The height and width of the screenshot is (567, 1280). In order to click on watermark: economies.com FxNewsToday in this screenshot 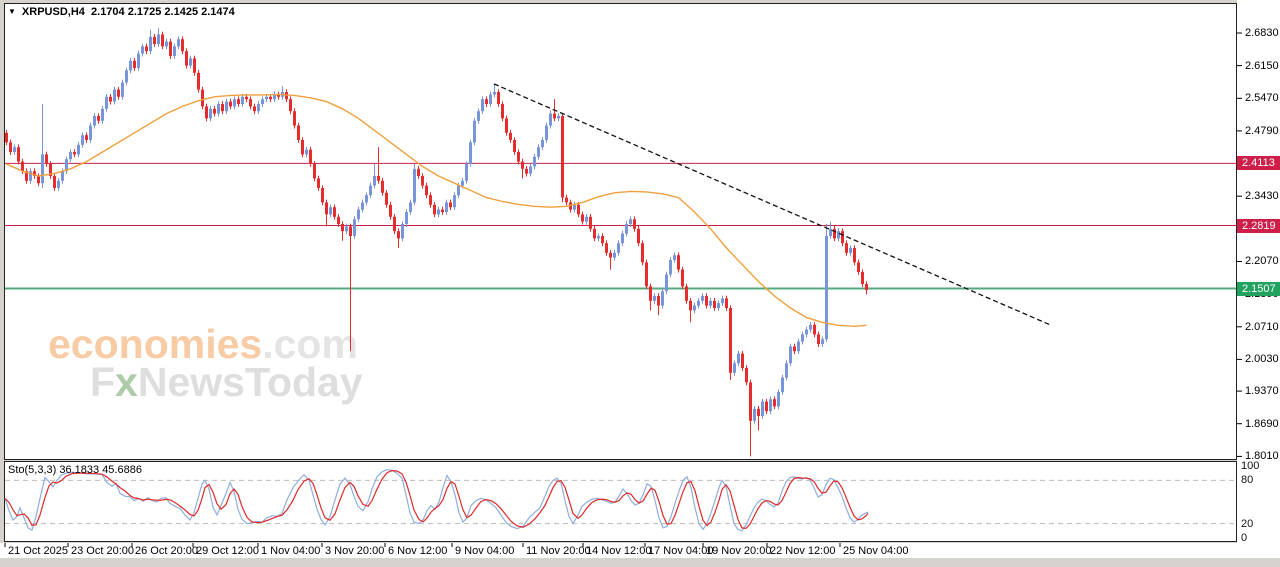, I will do `click(205, 363)`.